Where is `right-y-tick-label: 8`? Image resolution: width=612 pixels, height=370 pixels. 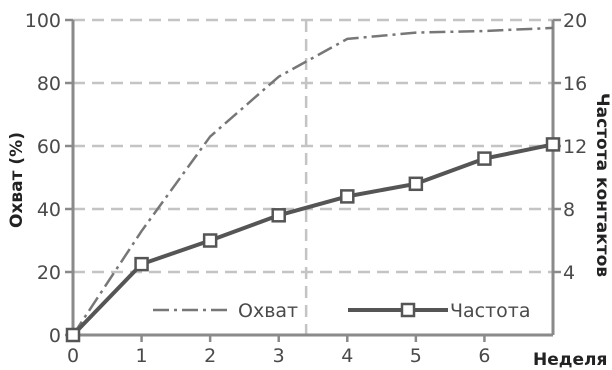
right-y-tick-label: 8 is located at coordinates (569, 210).